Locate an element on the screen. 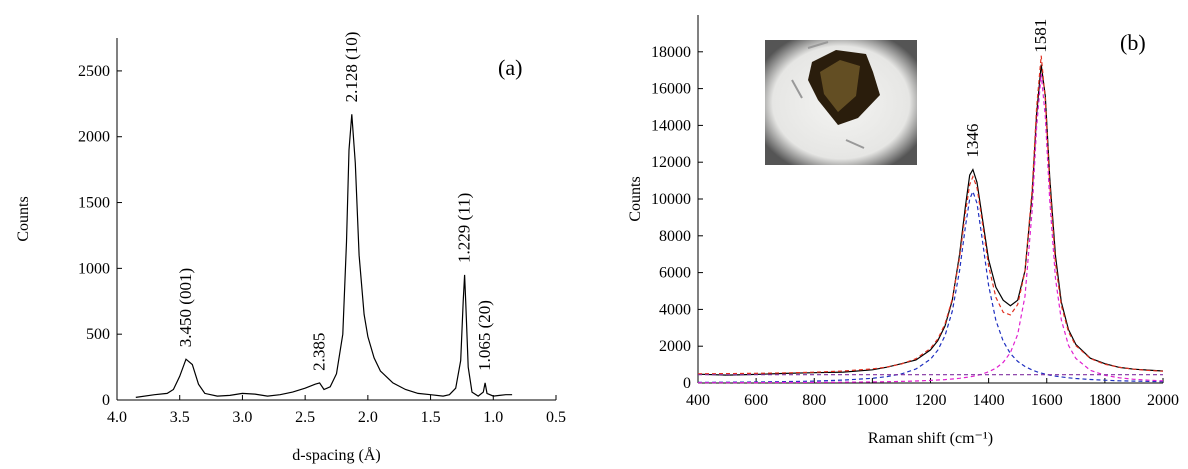  y-tick-label: 8000 is located at coordinates (675, 236).